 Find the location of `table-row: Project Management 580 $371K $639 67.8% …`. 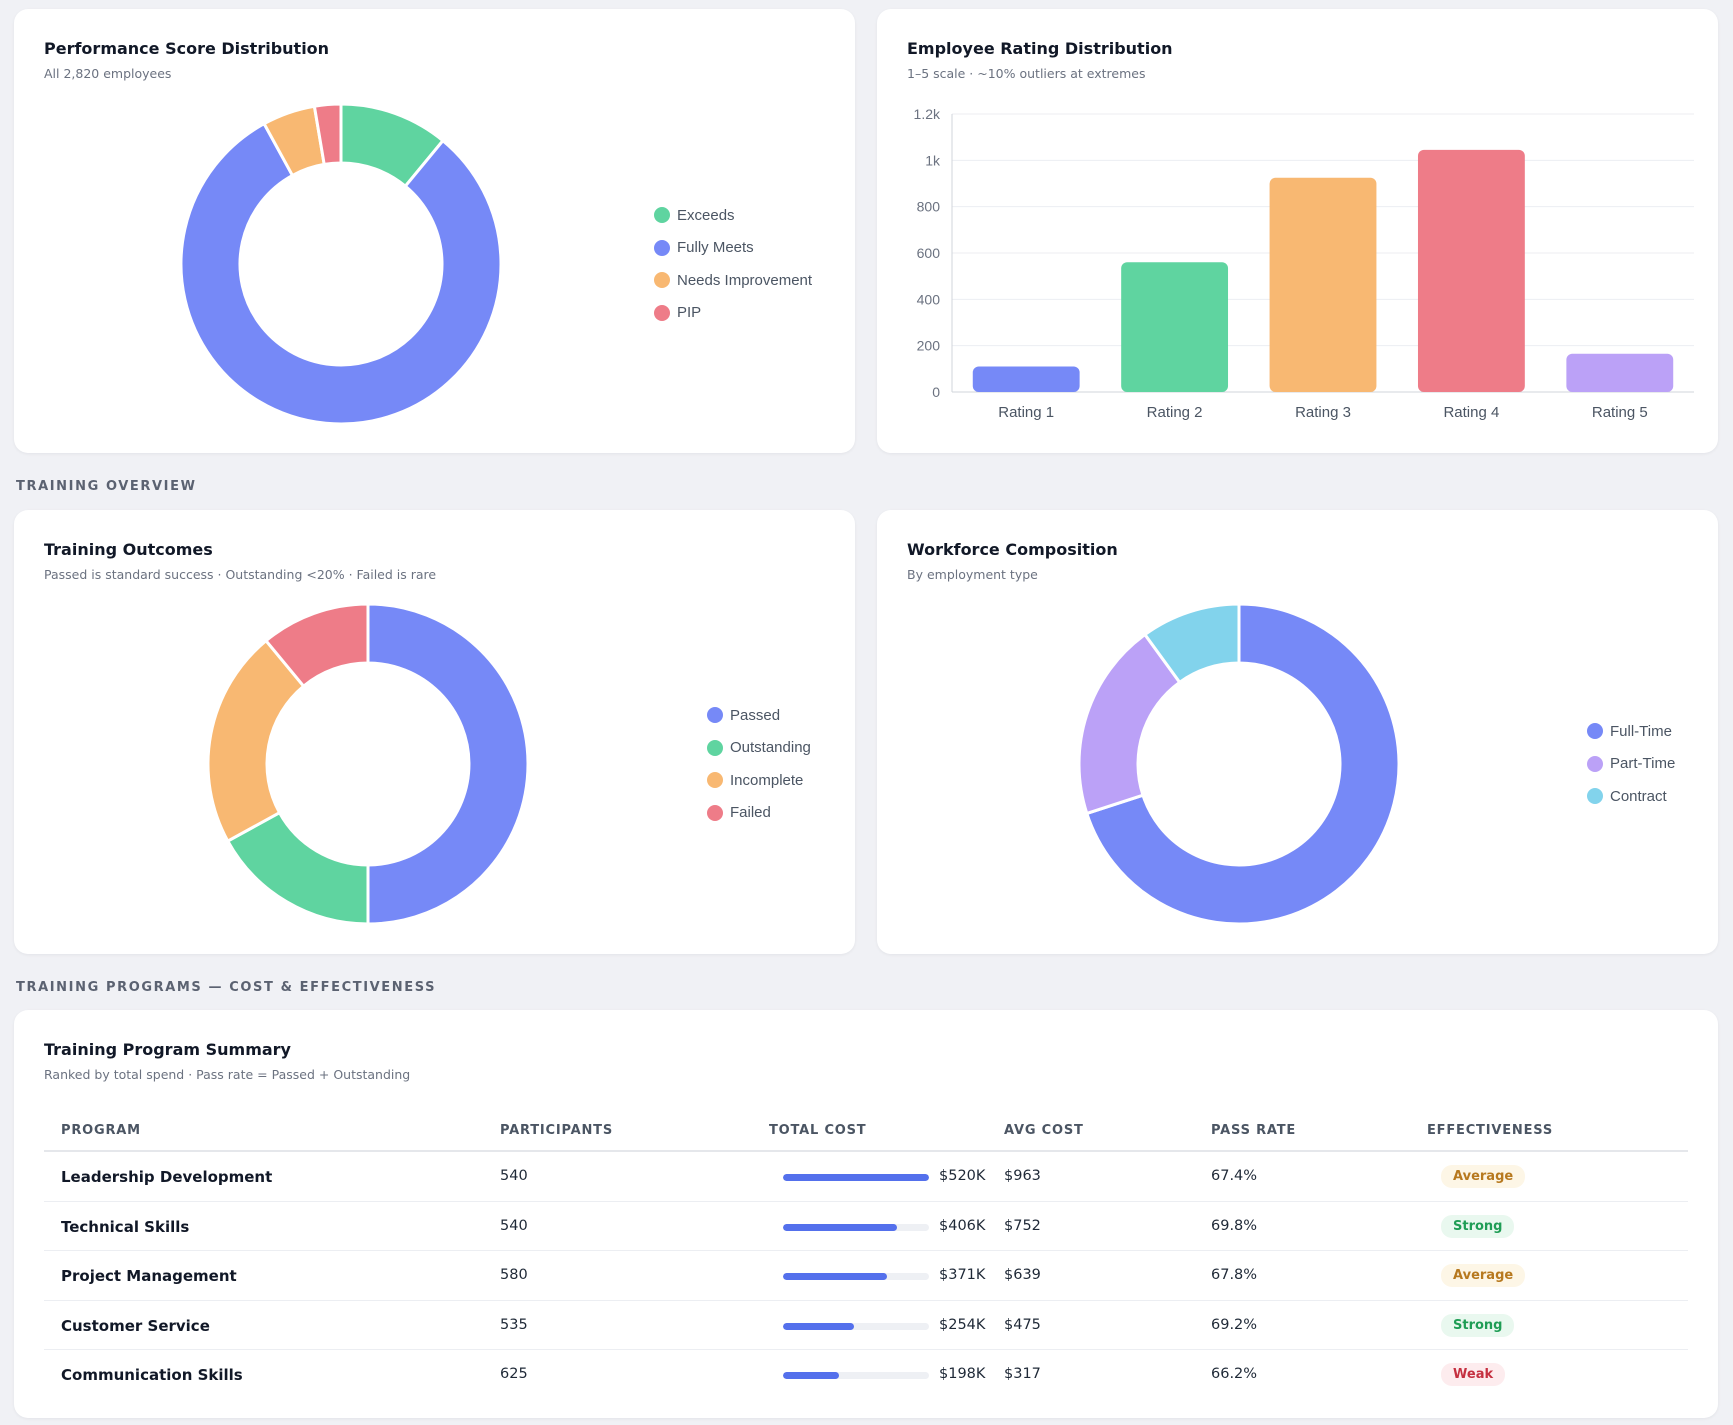

table-row: Project Management 580 $371K $639 67.8% … is located at coordinates (866, 1276).